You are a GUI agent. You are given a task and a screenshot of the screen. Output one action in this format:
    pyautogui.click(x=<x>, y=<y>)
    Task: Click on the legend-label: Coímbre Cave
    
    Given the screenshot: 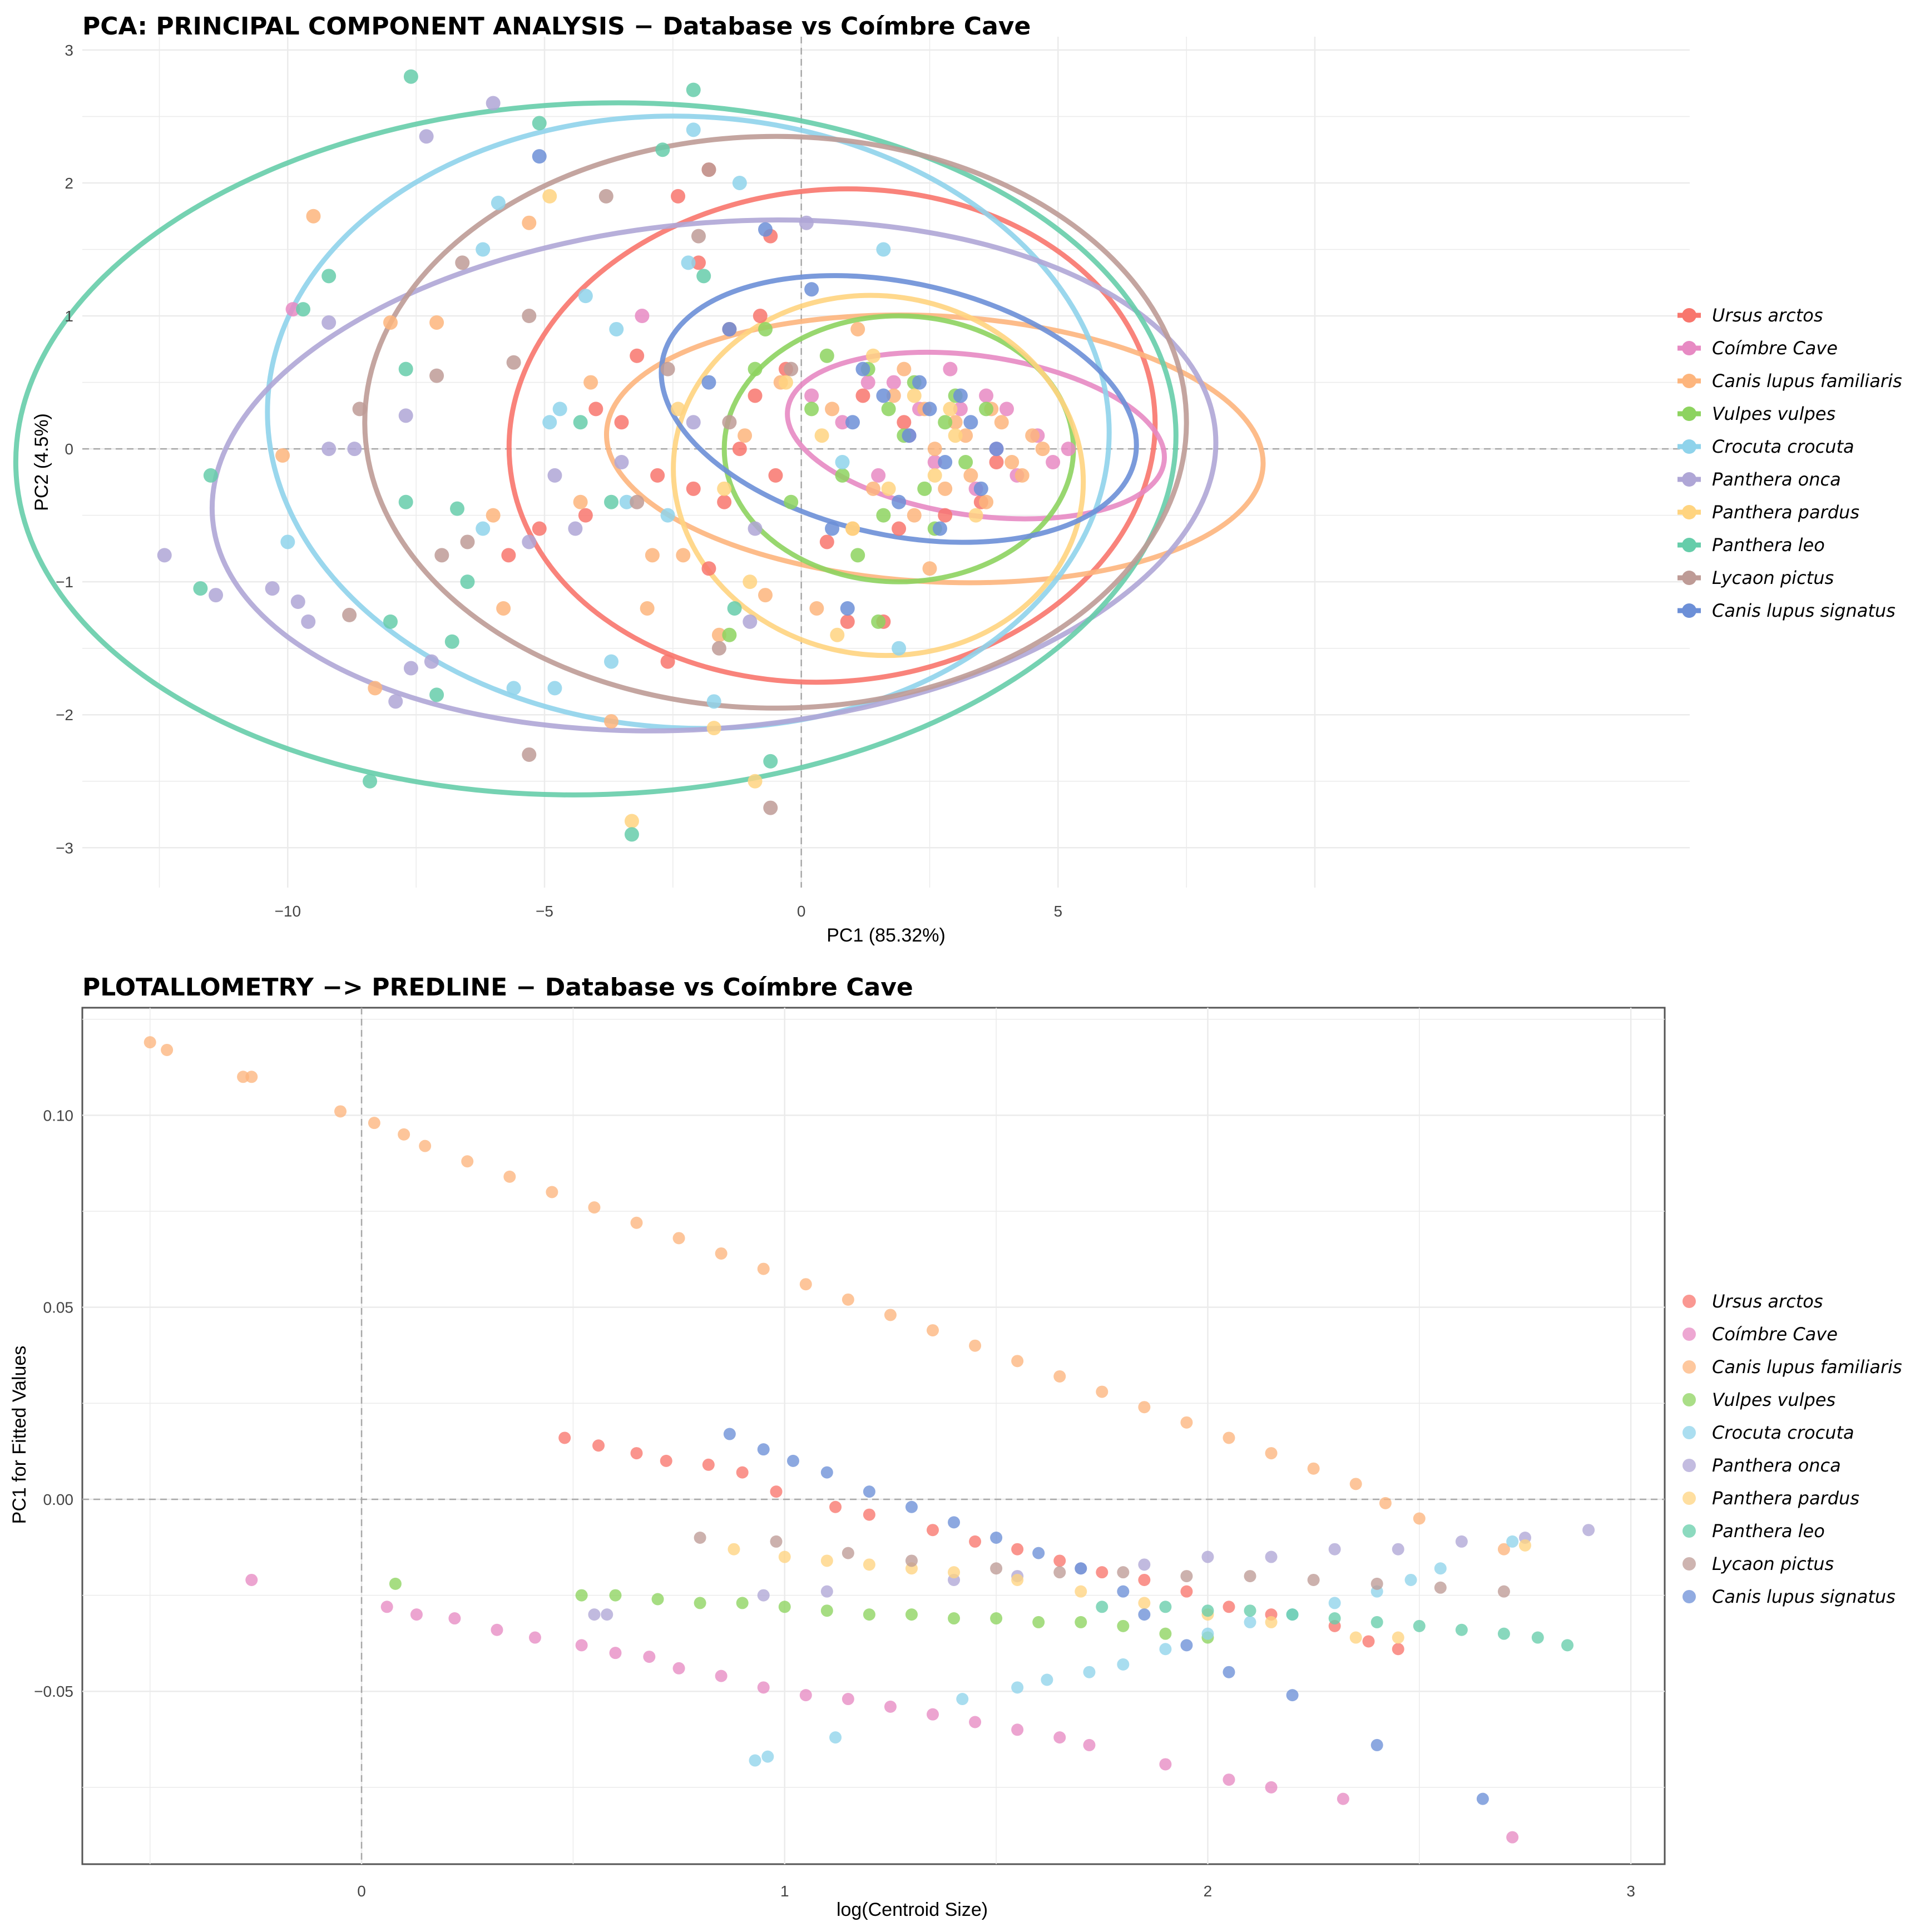 What is the action you would take?
    pyautogui.click(x=1775, y=348)
    